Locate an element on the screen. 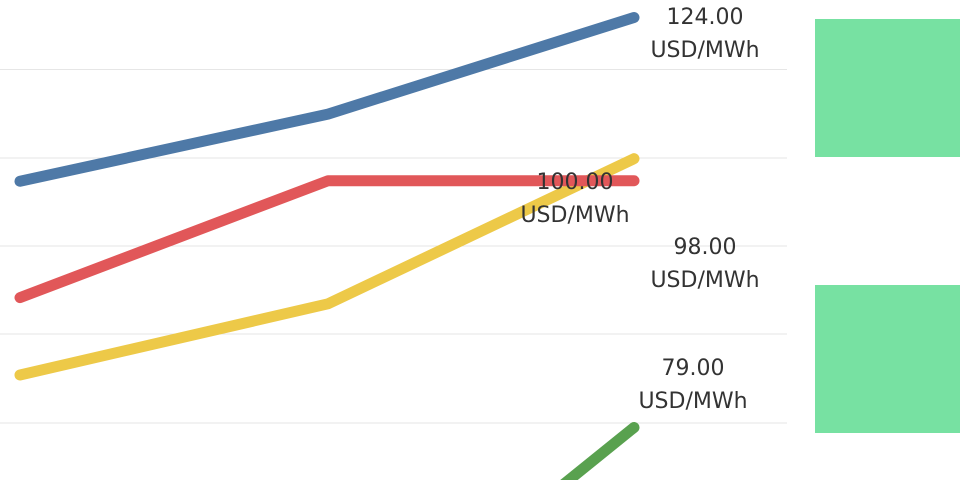  kpi-tile-bottom is located at coordinates (887, 359).